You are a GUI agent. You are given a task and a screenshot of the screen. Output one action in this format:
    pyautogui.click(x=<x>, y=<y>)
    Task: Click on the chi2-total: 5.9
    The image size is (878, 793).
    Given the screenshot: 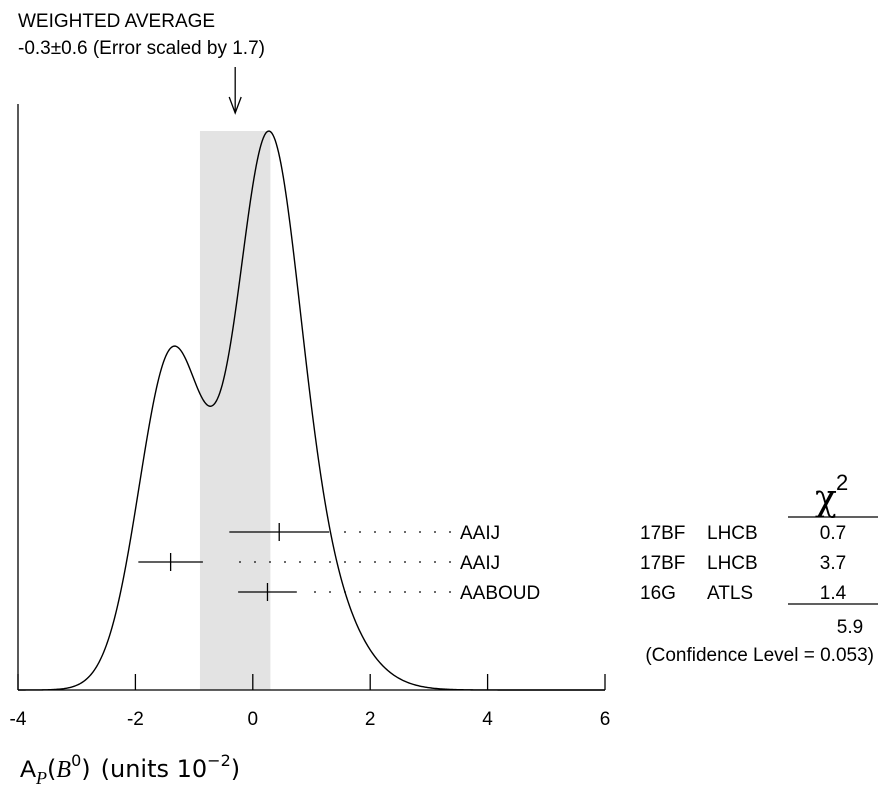 What is the action you would take?
    pyautogui.click(x=850, y=627)
    